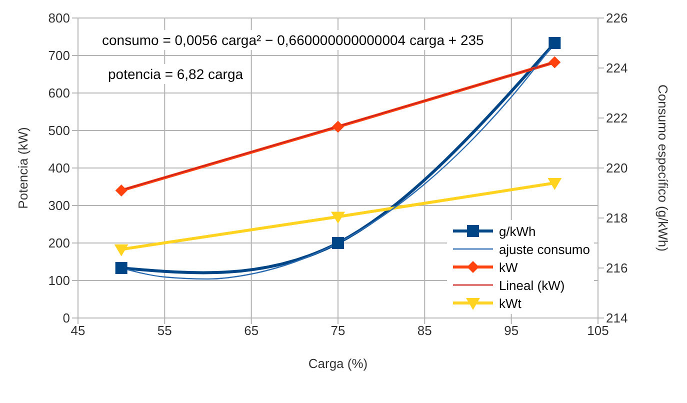  I want to click on y-tick-label: 400, so click(59, 168).